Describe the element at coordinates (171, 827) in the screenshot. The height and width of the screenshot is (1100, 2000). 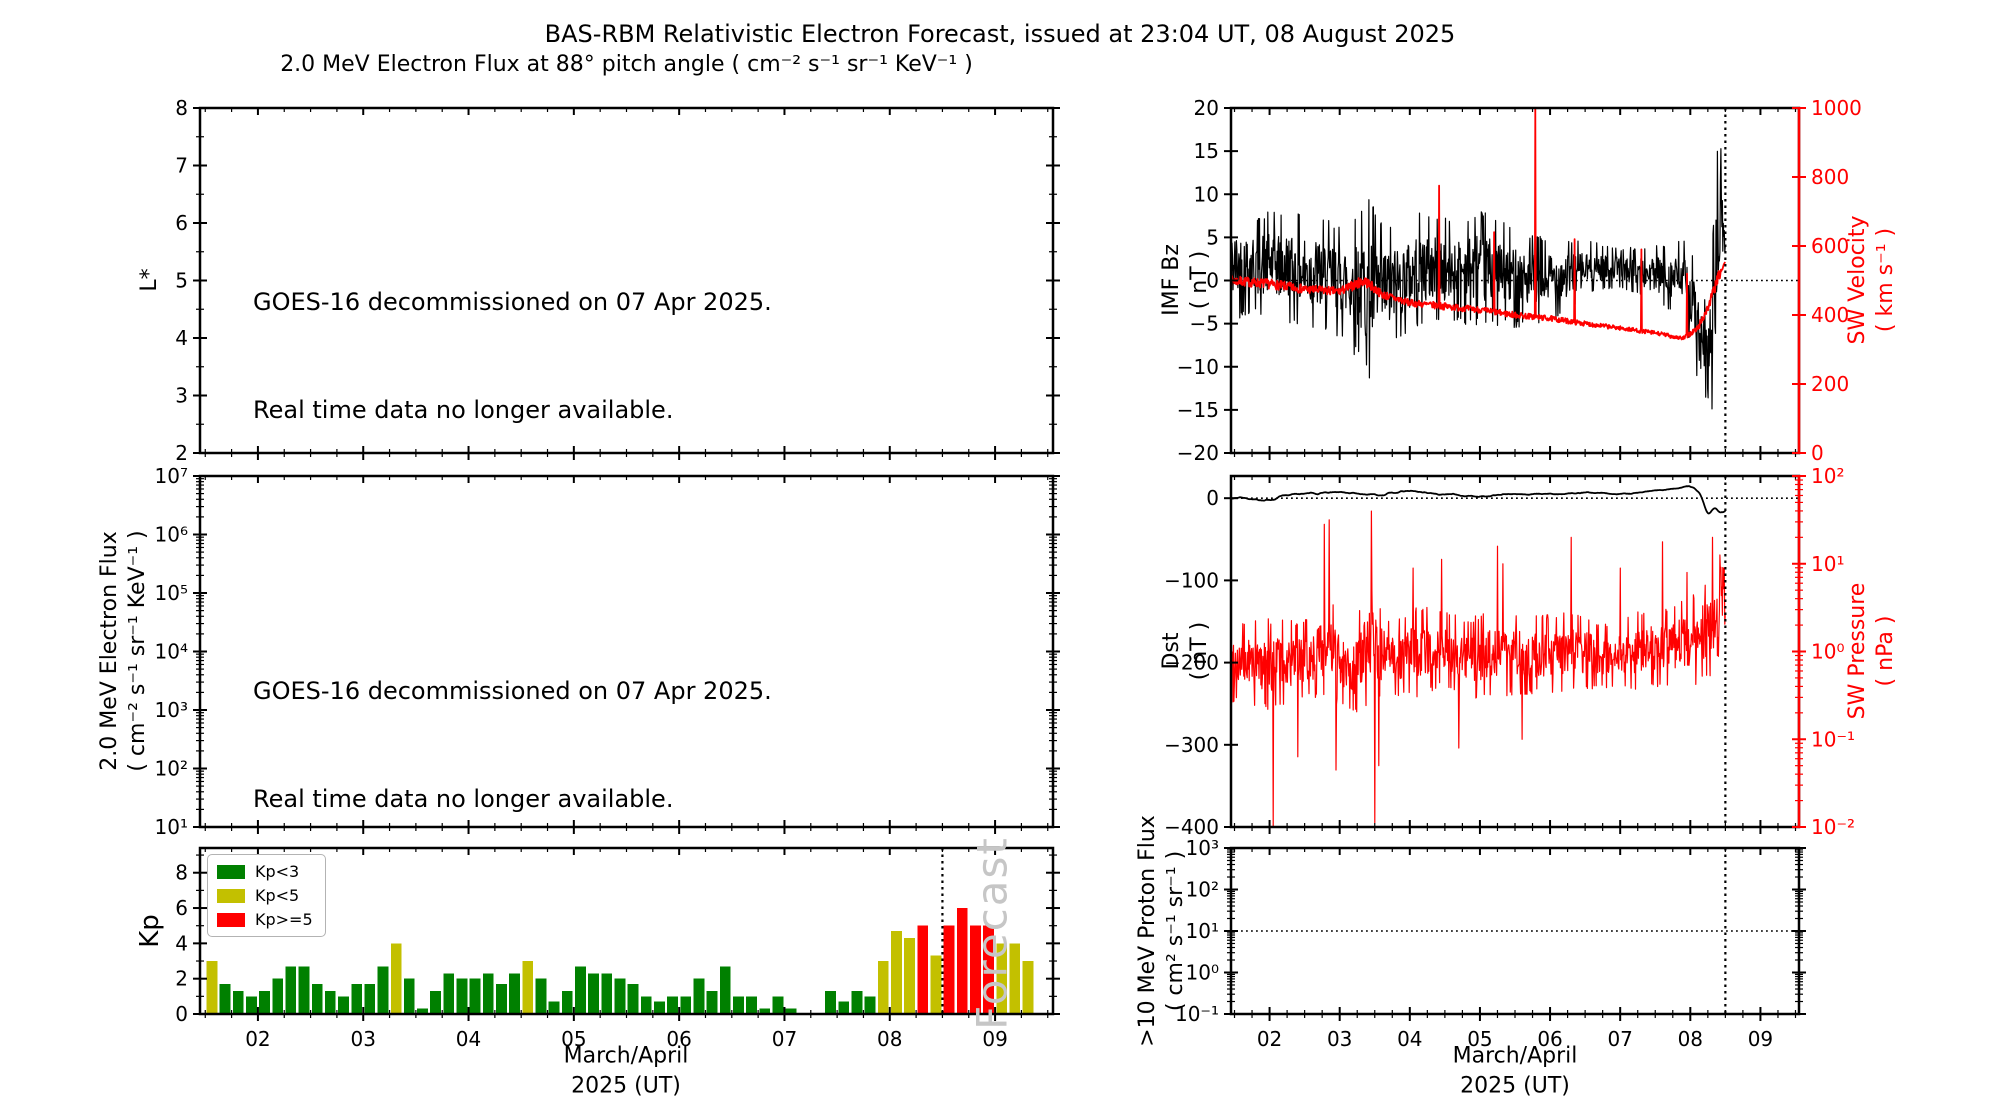
I see `tick-label: 10¹` at that location.